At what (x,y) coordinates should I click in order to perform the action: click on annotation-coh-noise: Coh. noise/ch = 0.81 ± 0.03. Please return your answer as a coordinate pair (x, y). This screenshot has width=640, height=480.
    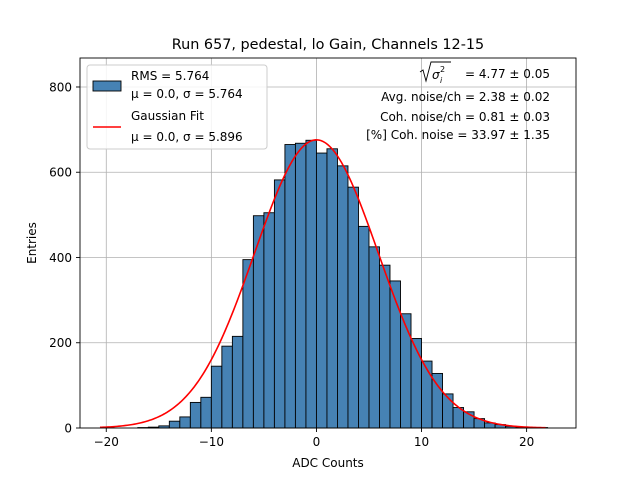
    Looking at the image, I should click on (465, 117).